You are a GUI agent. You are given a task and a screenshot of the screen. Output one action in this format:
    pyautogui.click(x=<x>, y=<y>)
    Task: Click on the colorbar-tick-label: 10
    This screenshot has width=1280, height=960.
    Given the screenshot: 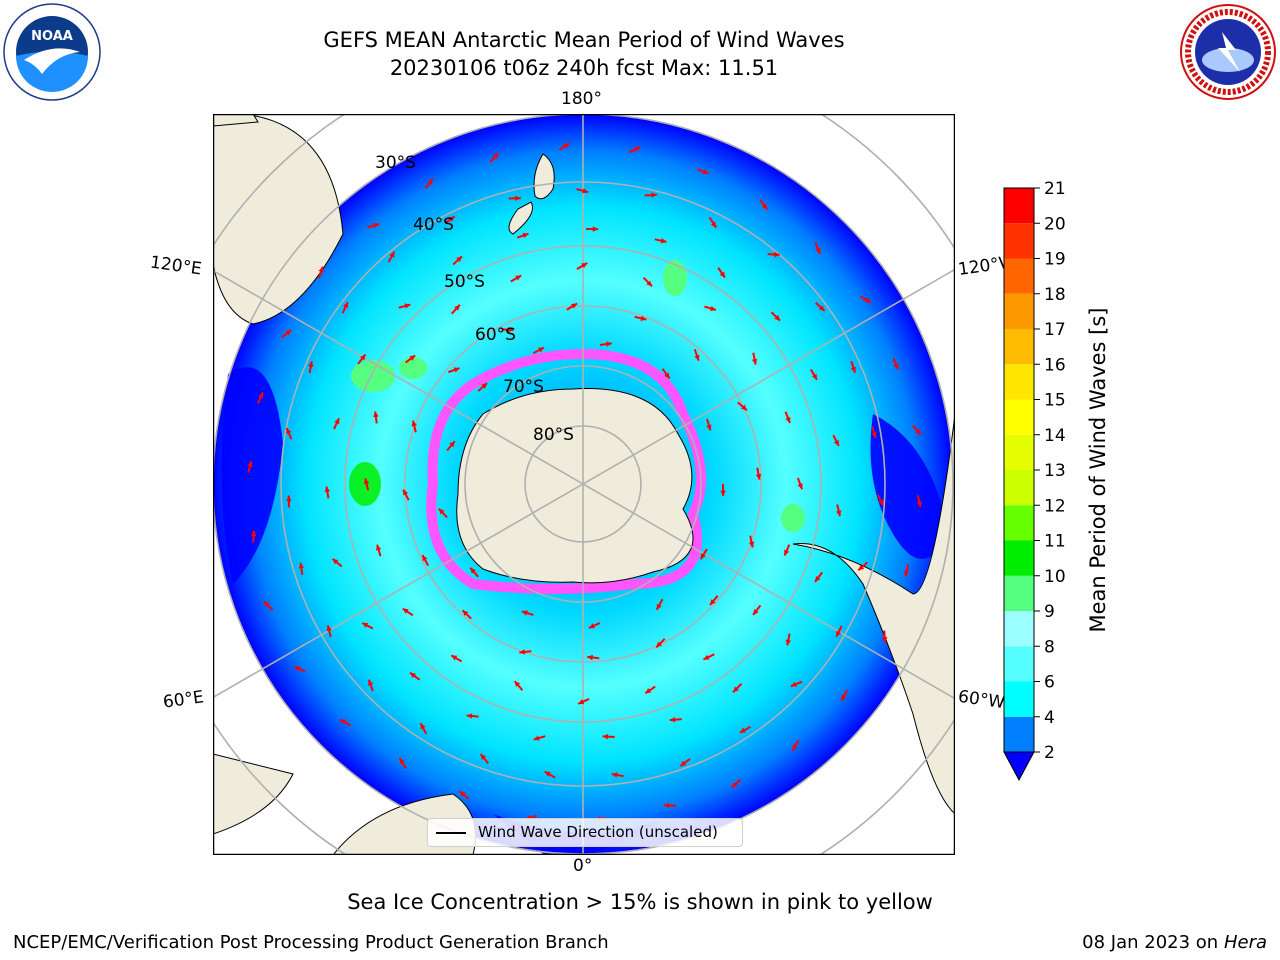 What is the action you would take?
    pyautogui.click(x=1055, y=577)
    